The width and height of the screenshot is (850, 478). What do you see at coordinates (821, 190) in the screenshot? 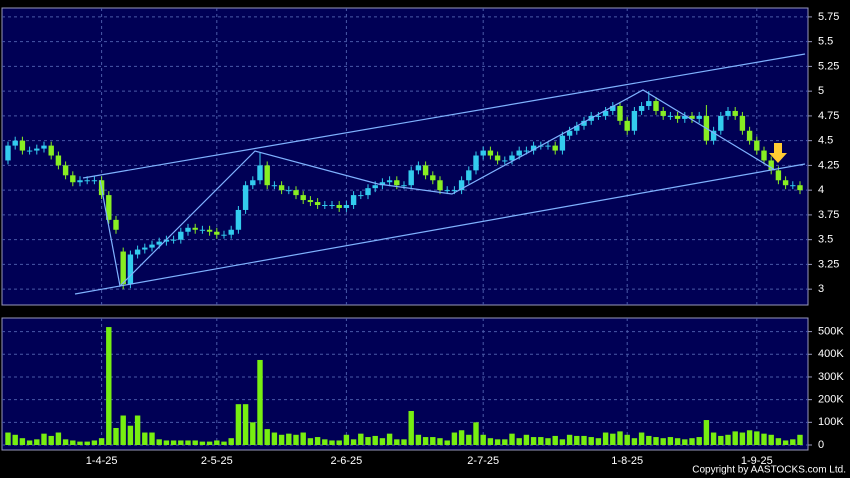
I see `y-tick-label: 4` at bounding box center [821, 190].